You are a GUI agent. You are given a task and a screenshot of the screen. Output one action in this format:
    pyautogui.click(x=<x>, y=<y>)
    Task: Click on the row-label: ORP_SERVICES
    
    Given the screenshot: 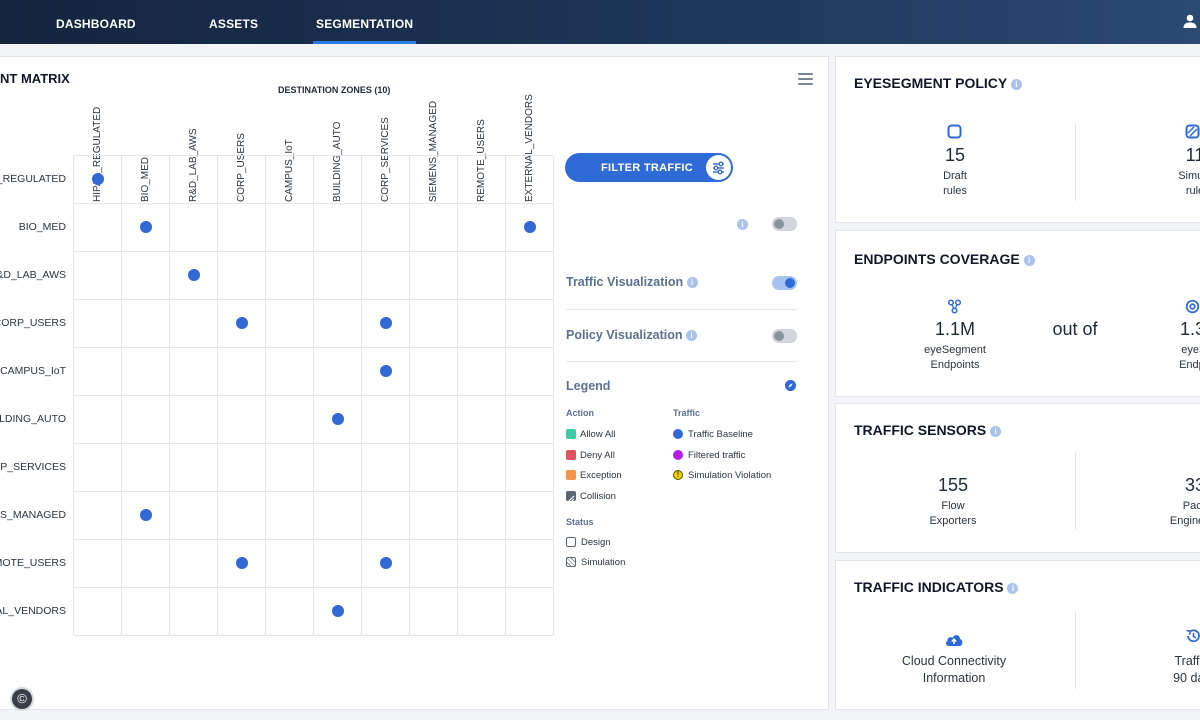 What is the action you would take?
    pyautogui.click(x=33, y=467)
    